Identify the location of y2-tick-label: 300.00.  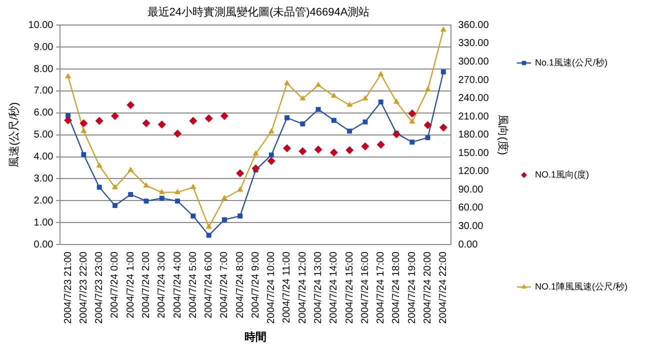
(474, 62).